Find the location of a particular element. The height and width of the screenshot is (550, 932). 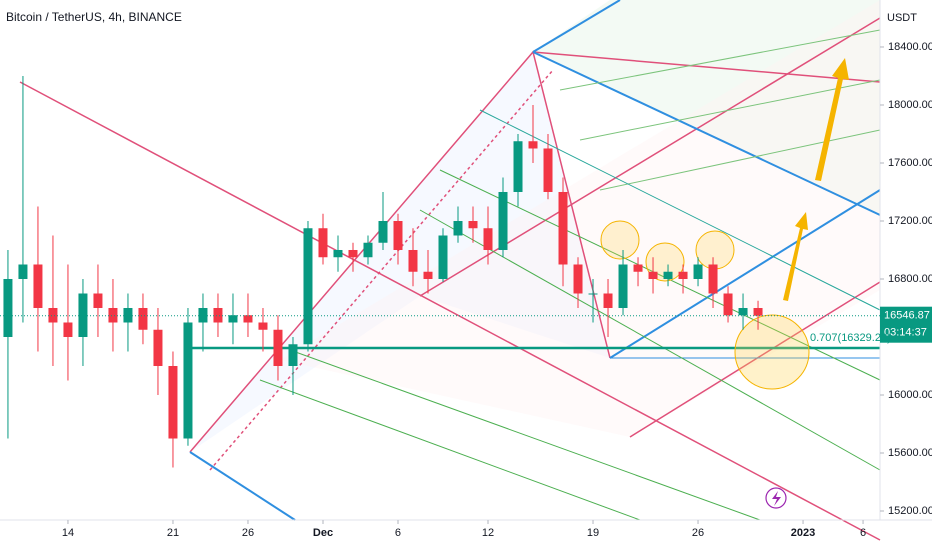

currency-label: USDT is located at coordinates (902, 18).